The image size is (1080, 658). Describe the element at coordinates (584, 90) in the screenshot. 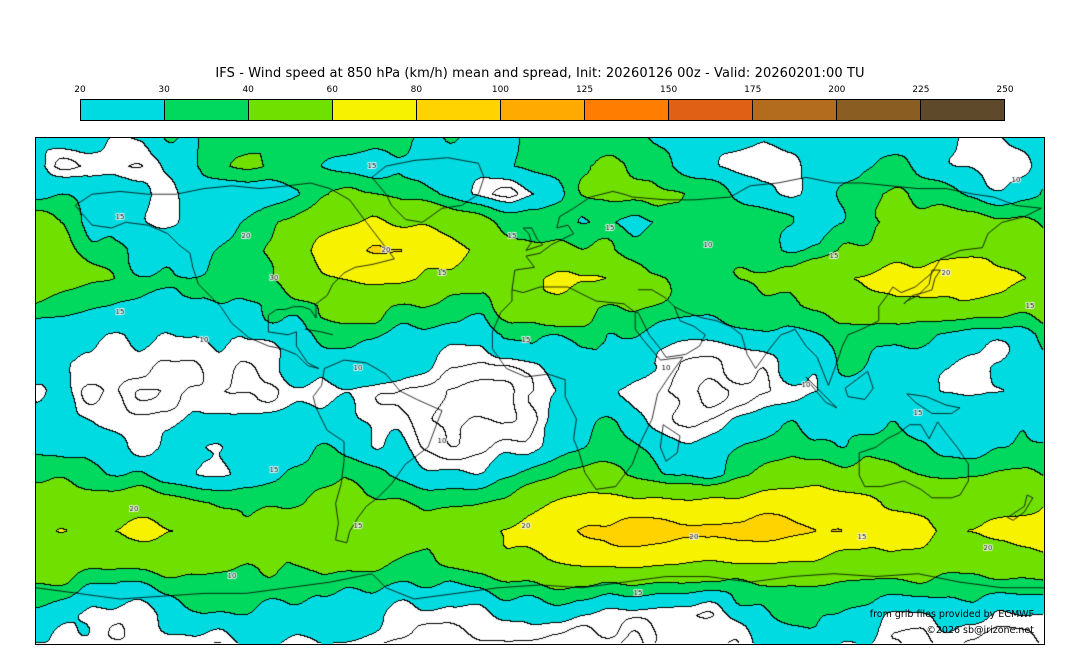

I see `colorbar-tick: 125` at that location.